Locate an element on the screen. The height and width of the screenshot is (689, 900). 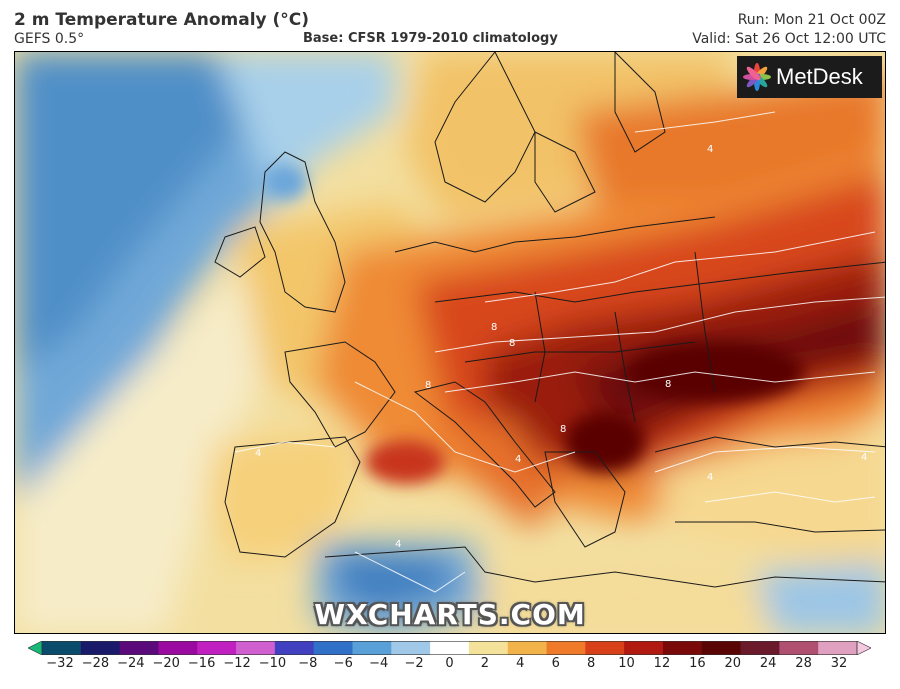
scale-tick-label: −8 is located at coordinates (308, 663).